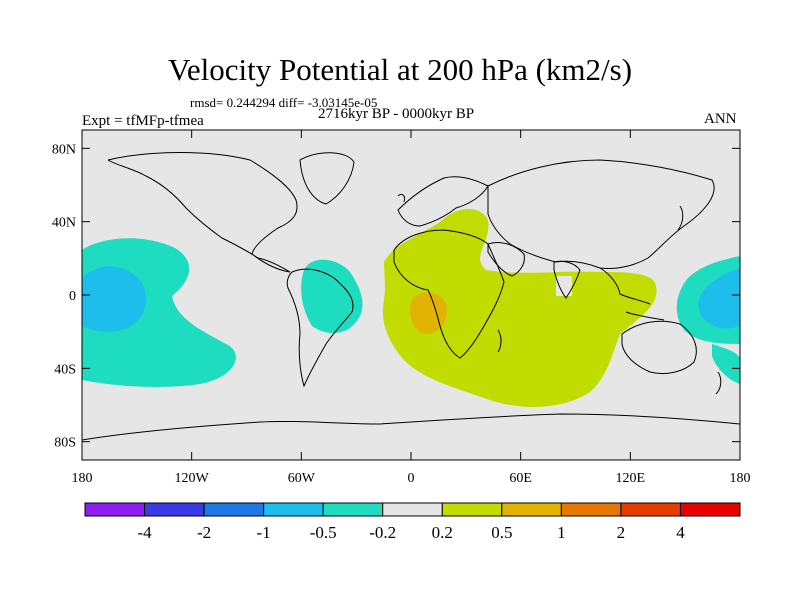 Image resolution: width=800 pixels, height=600 pixels. I want to click on colorbar-label: -0.5, so click(323, 532).